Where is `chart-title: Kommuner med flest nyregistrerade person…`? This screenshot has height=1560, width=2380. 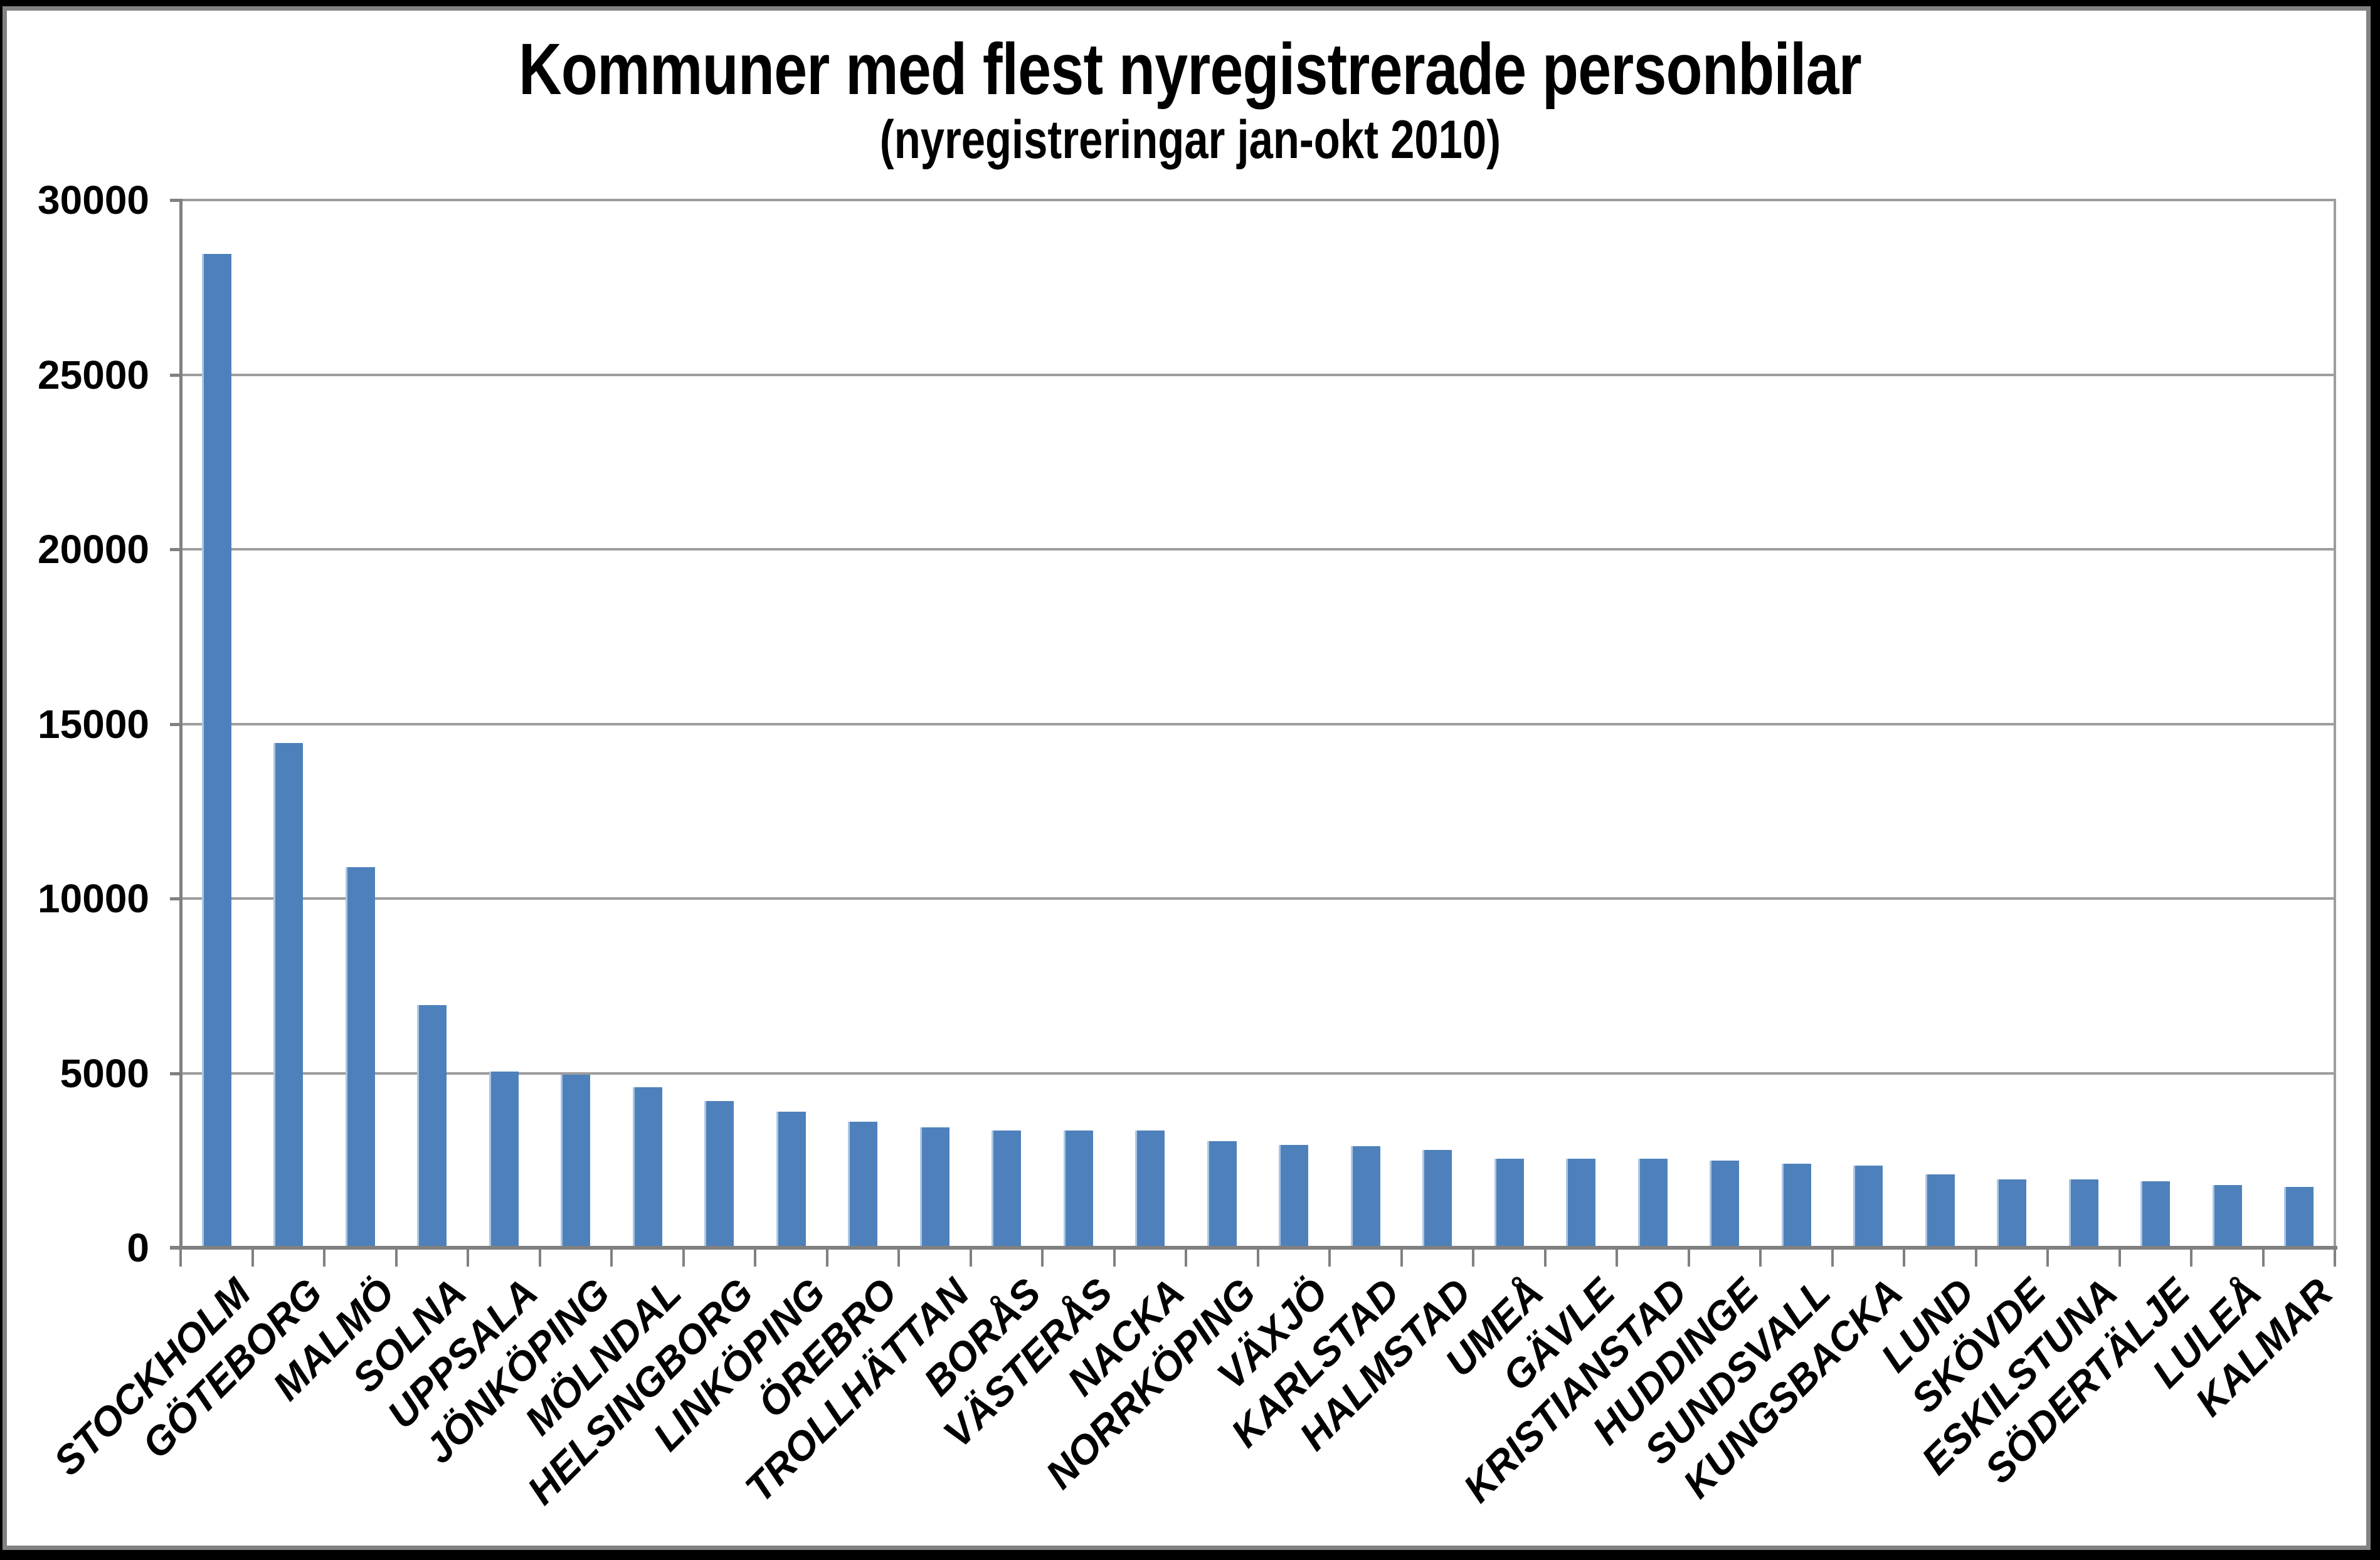 chart-title: Kommuner med flest nyregistrerade person… is located at coordinates (1190, 69).